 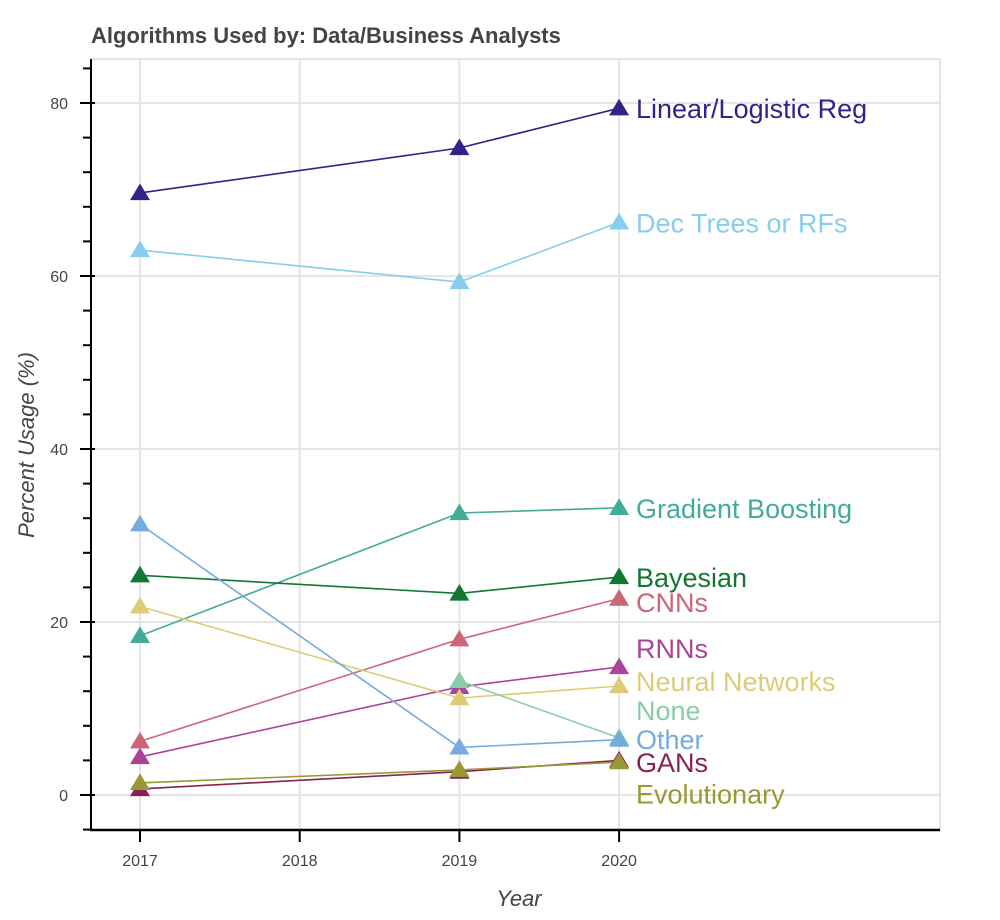 I want to click on series-bayesian, so click(x=380, y=583).